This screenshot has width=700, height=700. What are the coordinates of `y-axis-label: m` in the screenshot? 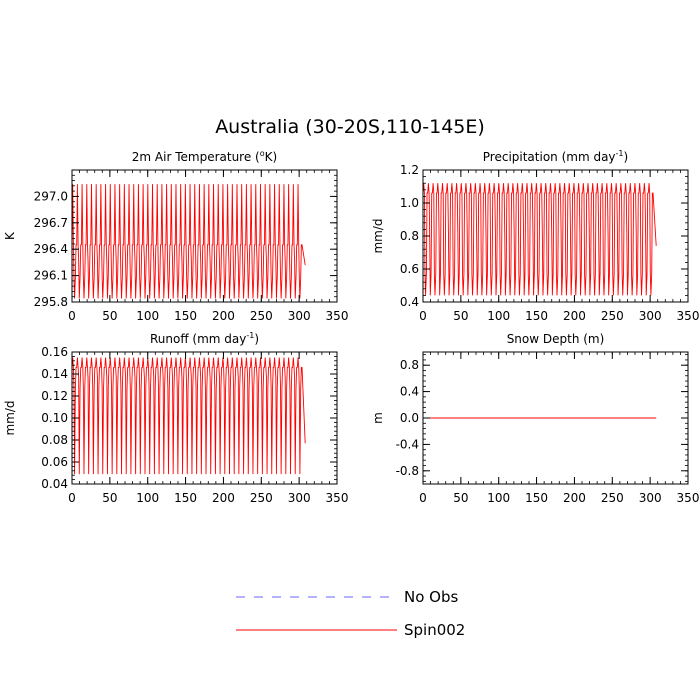 It's located at (378, 418).